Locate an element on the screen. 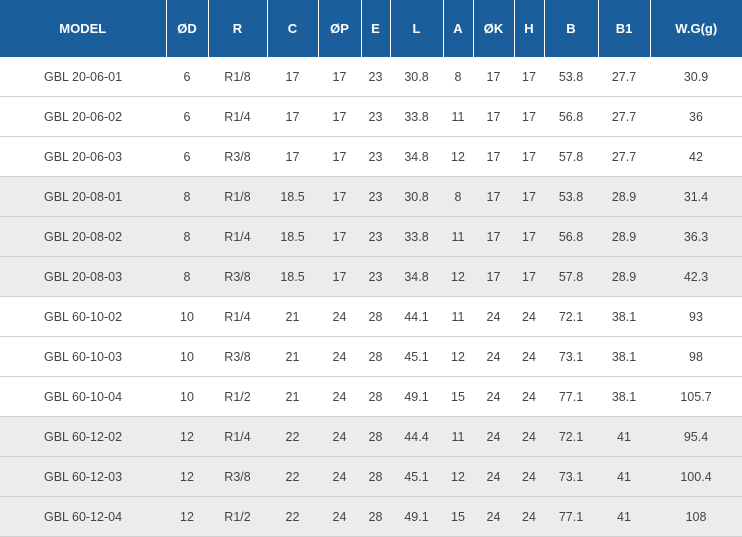  cell-r: R1/2 is located at coordinates (237, 396).